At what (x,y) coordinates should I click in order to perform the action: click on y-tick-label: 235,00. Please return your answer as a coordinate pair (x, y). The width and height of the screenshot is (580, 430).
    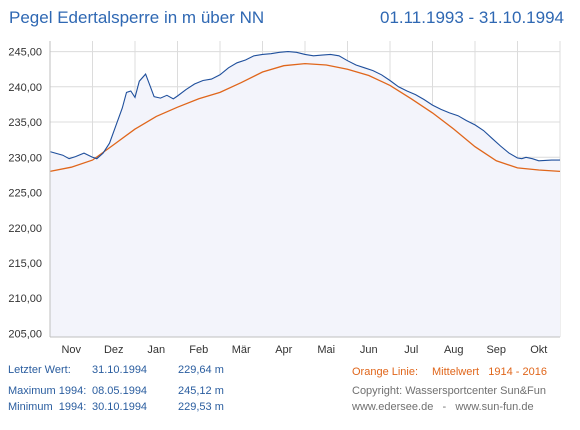
    Looking at the image, I should click on (25, 123).